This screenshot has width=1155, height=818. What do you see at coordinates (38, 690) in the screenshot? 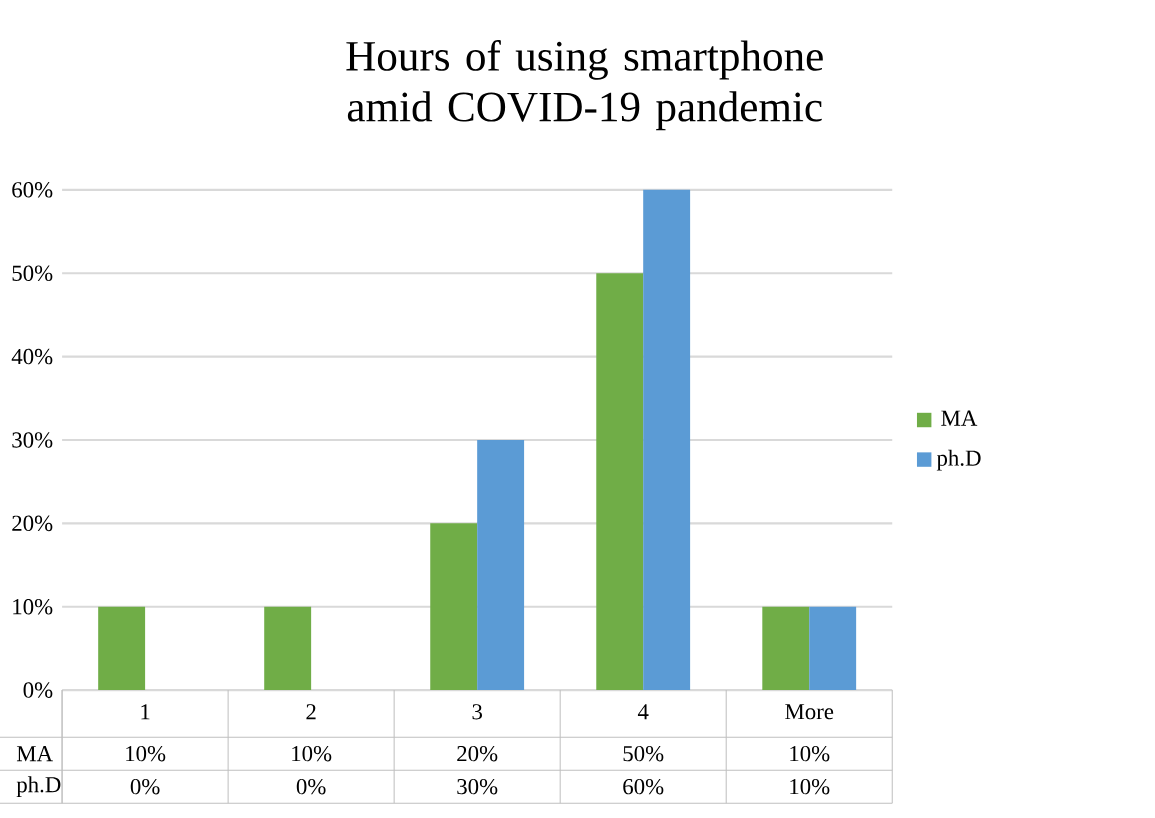
I see `y-tick-label: 0%` at bounding box center [38, 690].